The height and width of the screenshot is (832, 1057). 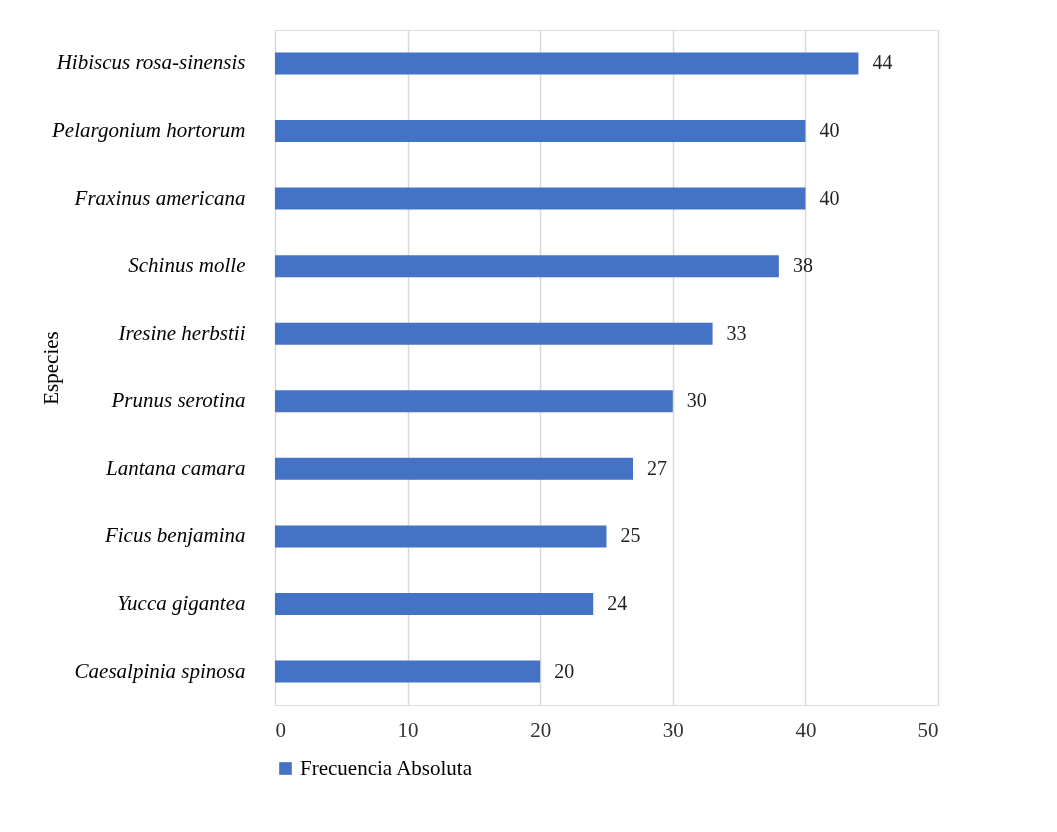 What do you see at coordinates (280, 729) in the screenshot?
I see `x-tick-label: 0` at bounding box center [280, 729].